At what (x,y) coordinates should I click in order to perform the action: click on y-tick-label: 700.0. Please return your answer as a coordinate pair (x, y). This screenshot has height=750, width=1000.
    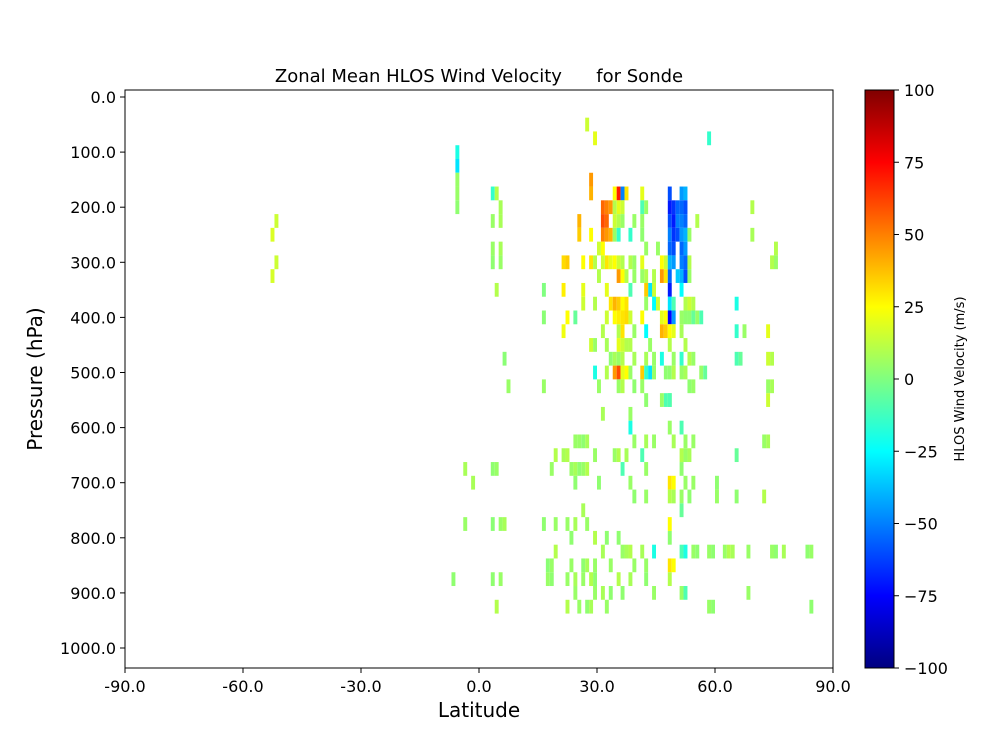
    Looking at the image, I should click on (93, 483).